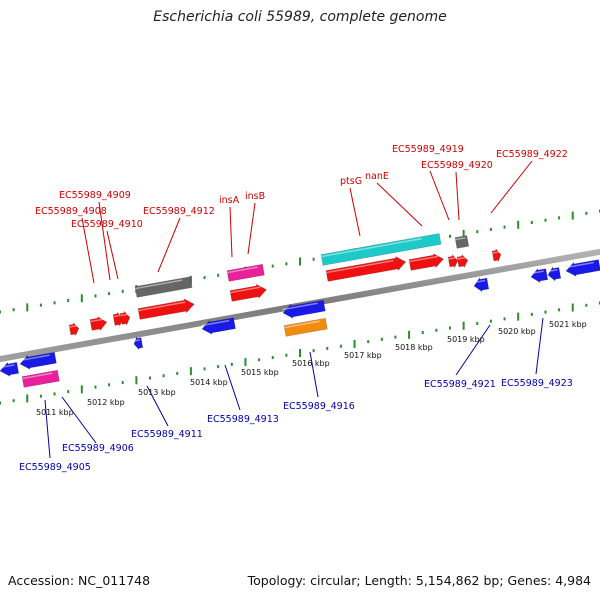 The width and height of the screenshot is (600, 600). I want to click on top-gene-label: EC55989_4912, so click(179, 211).